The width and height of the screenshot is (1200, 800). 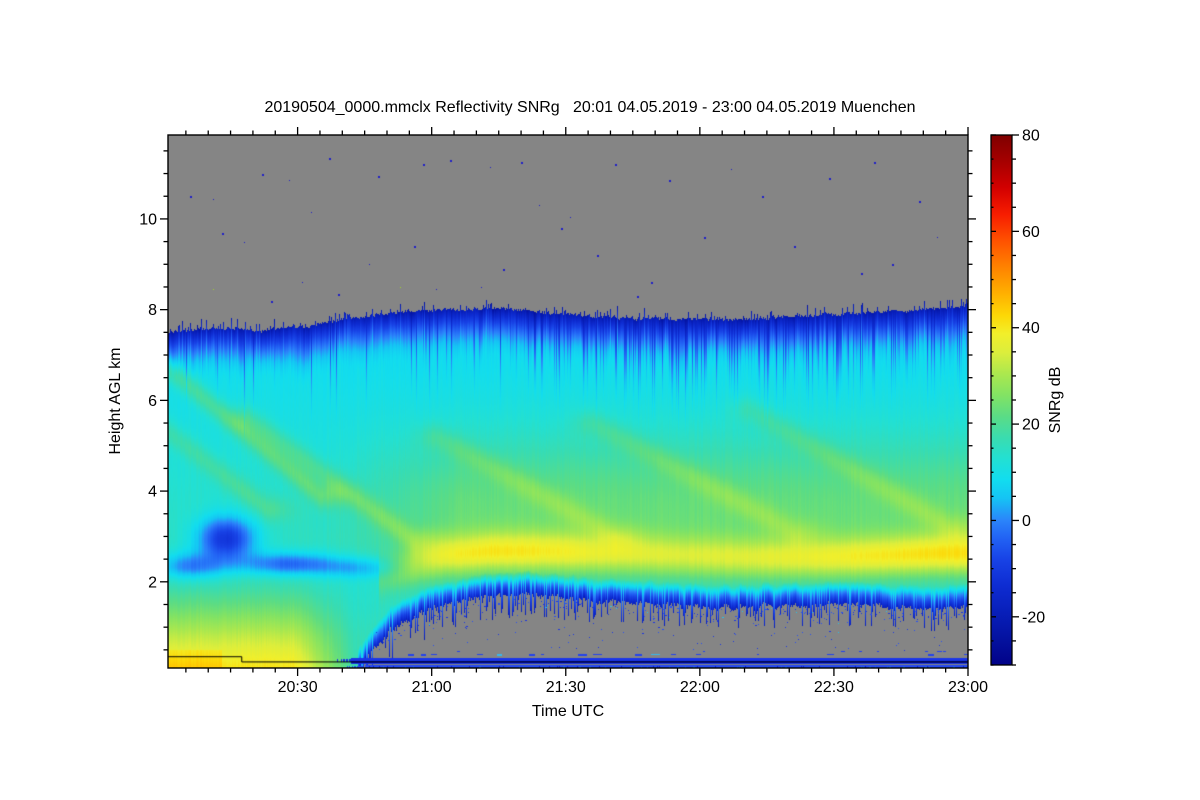 I want to click on x-axis-label: Time UTC, so click(x=568, y=711).